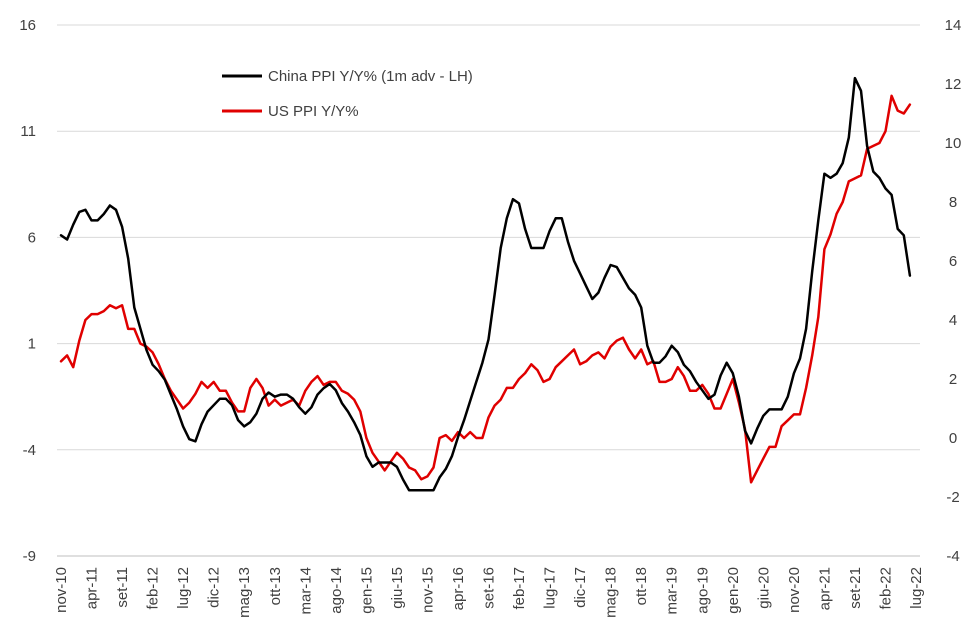 Image resolution: width=977 pixels, height=636 pixels. What do you see at coordinates (61, 590) in the screenshot?
I see `x-axis-tick-label: nov-10` at bounding box center [61, 590].